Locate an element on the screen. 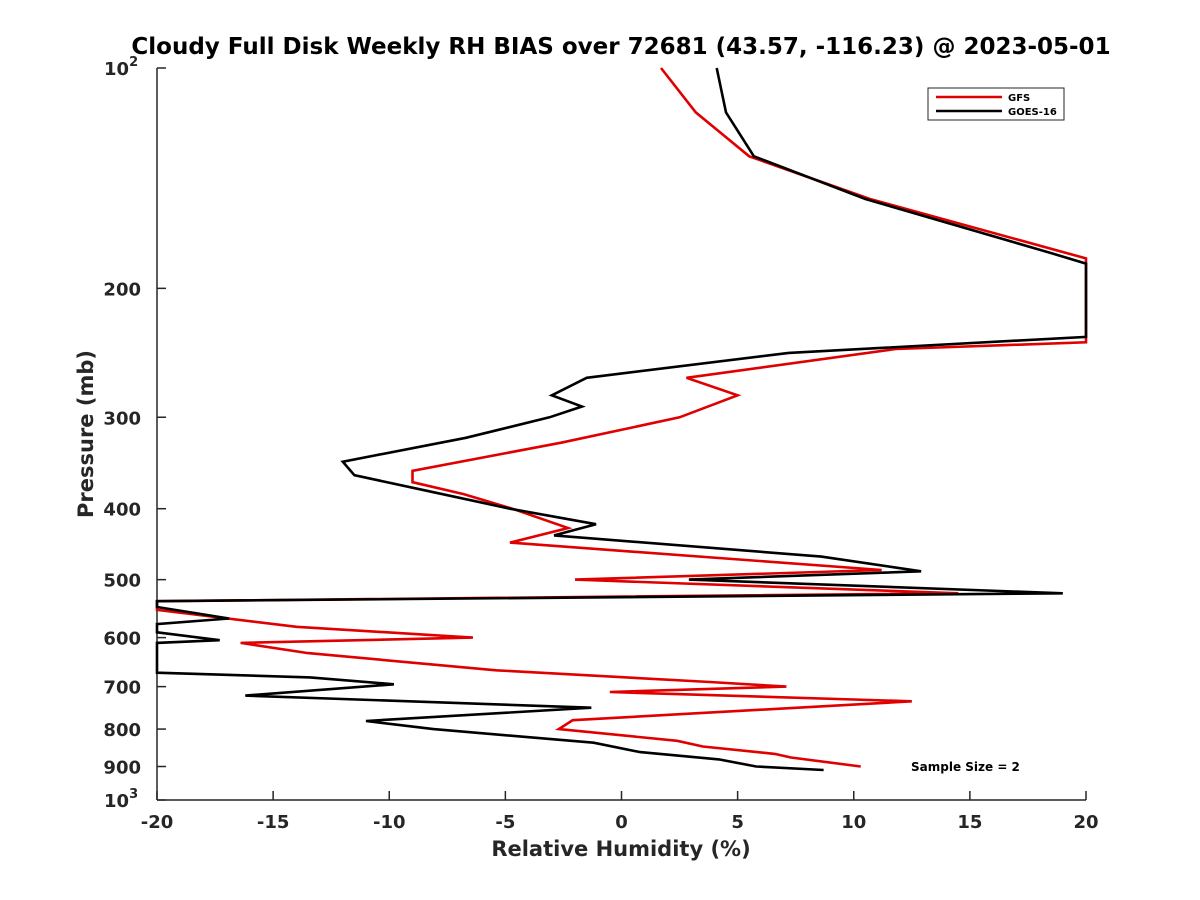 Image resolution: width=1200 pixels, height=900 pixels. y-tick-label: 300 is located at coordinates (122, 418).